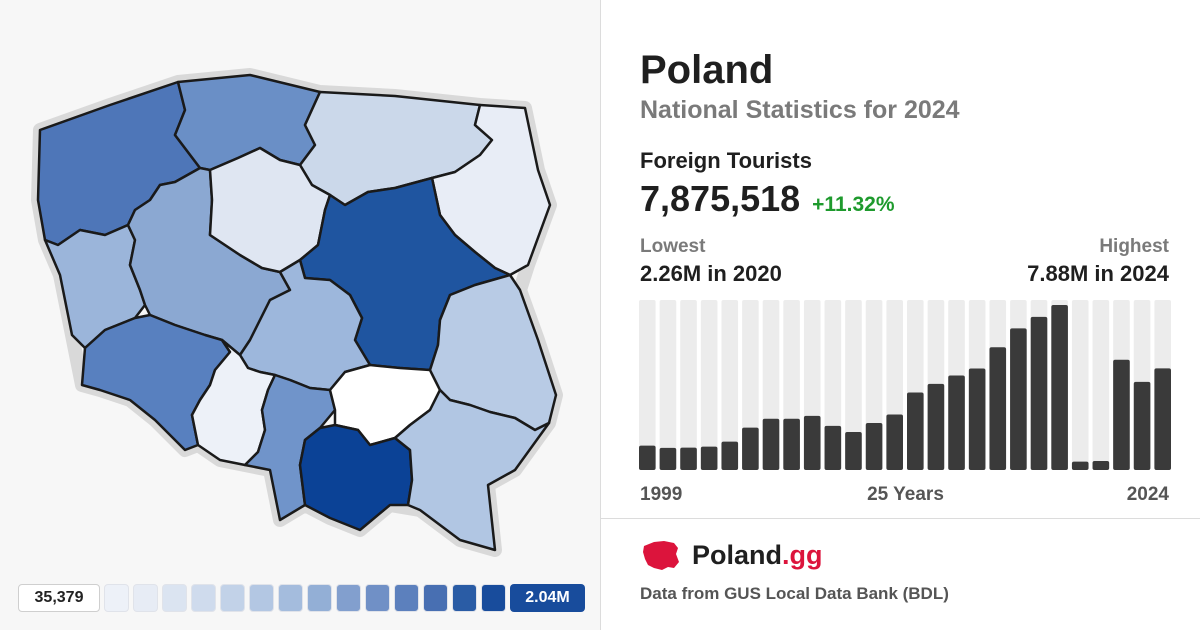 The height and width of the screenshot is (630, 1200). I want to click on metric-change-badge: +11.32%, so click(853, 204).